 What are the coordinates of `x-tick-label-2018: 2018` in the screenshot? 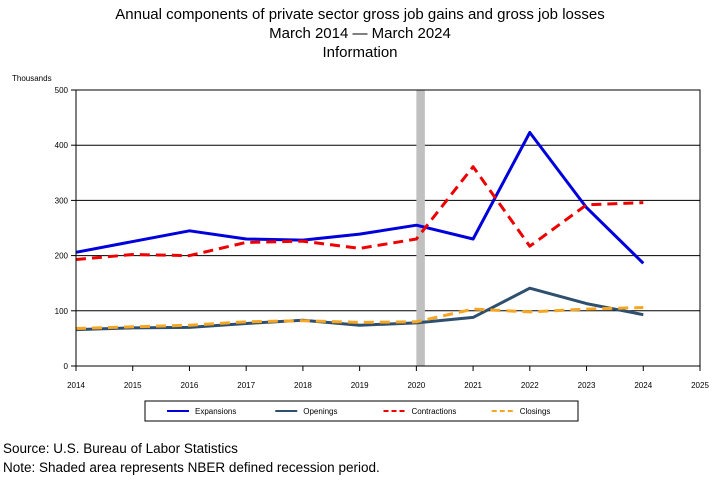 It's located at (303, 385).